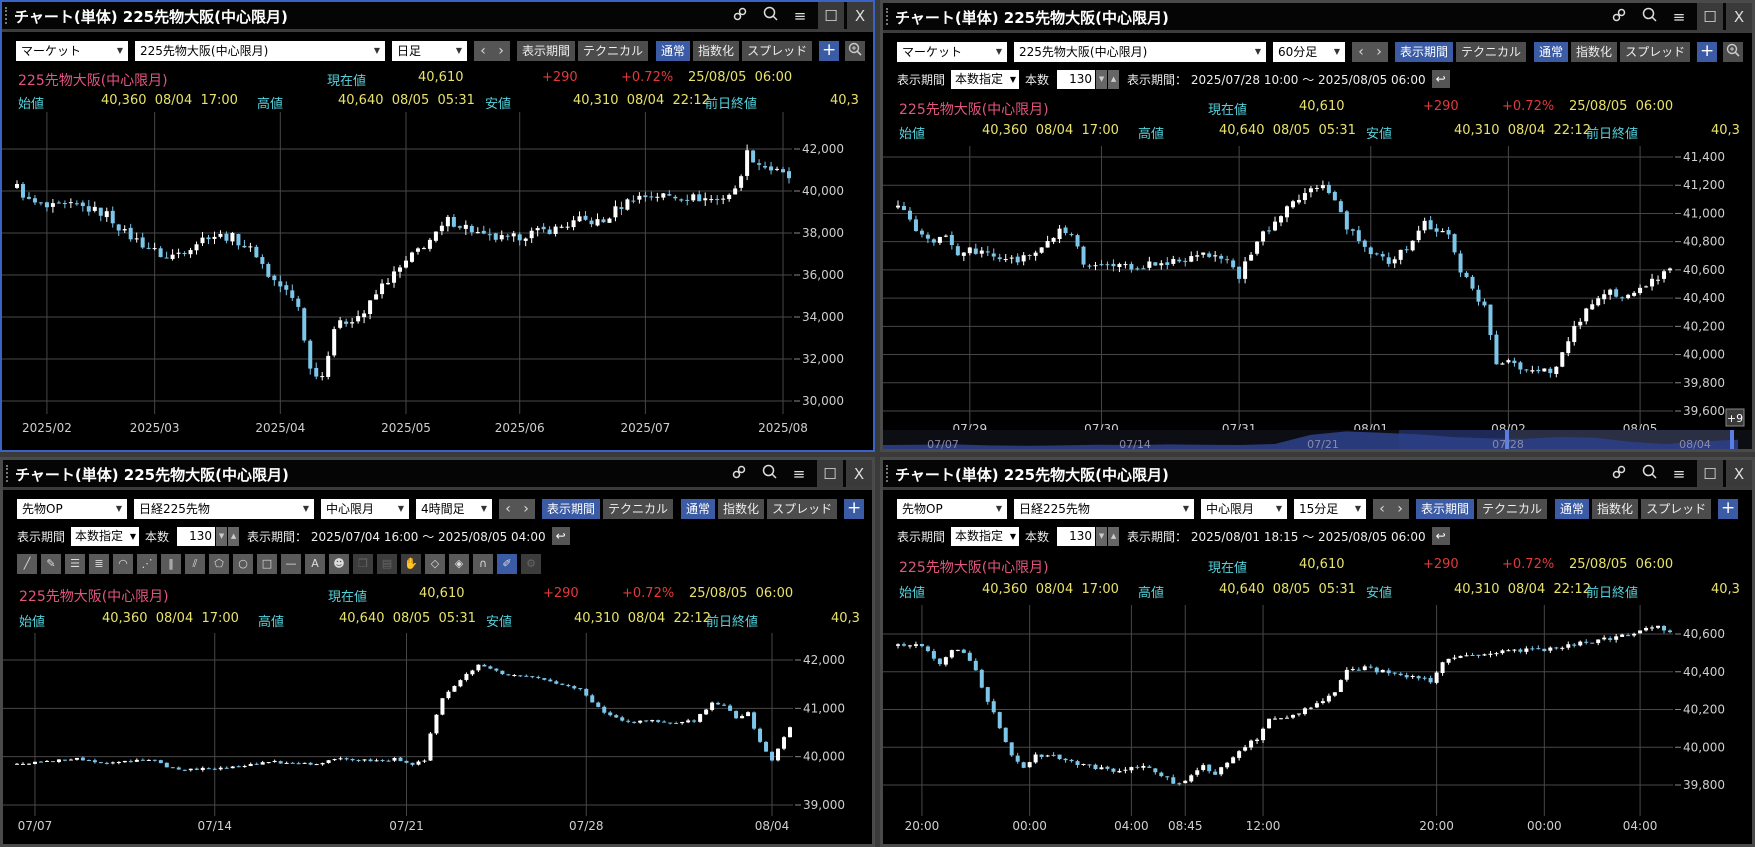 Image resolution: width=1755 pixels, height=847 pixels. What do you see at coordinates (147, 564) in the screenshot?
I see `gann-tool: ⋰` at bounding box center [147, 564].